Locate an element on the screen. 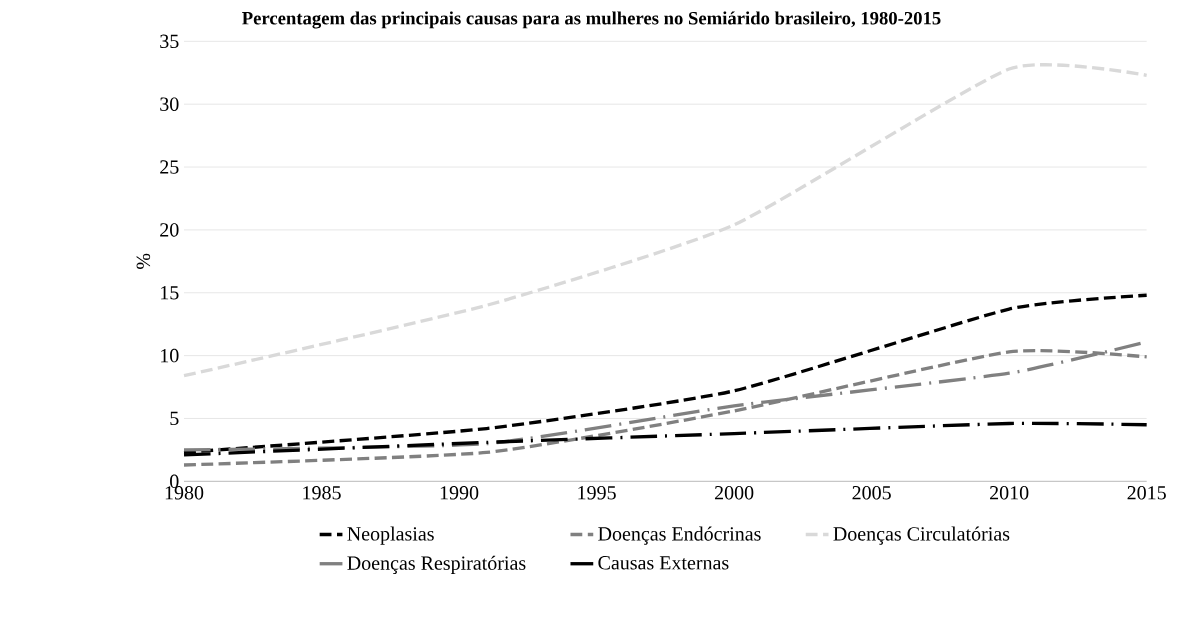  y-tick-label: 0 is located at coordinates (174, 481).